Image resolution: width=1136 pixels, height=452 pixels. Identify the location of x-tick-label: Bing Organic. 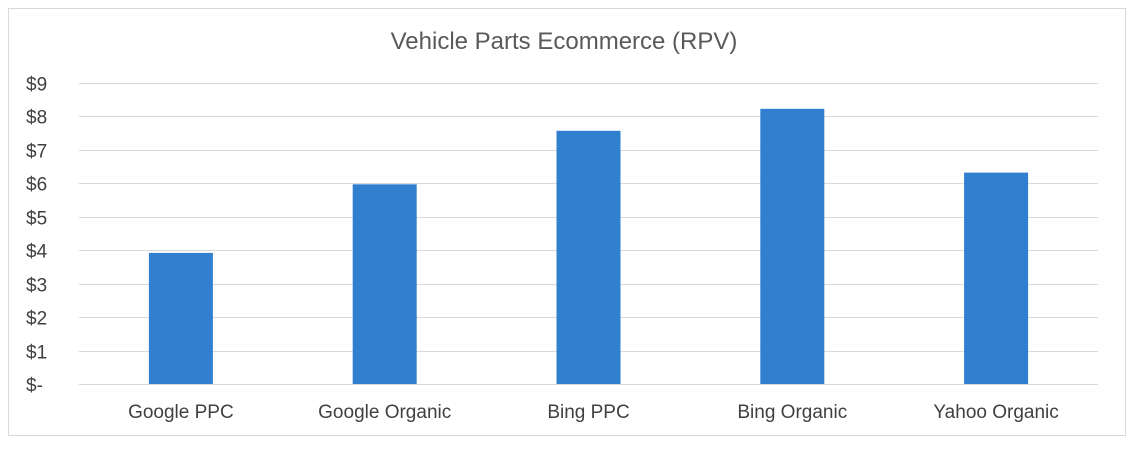
(792, 412).